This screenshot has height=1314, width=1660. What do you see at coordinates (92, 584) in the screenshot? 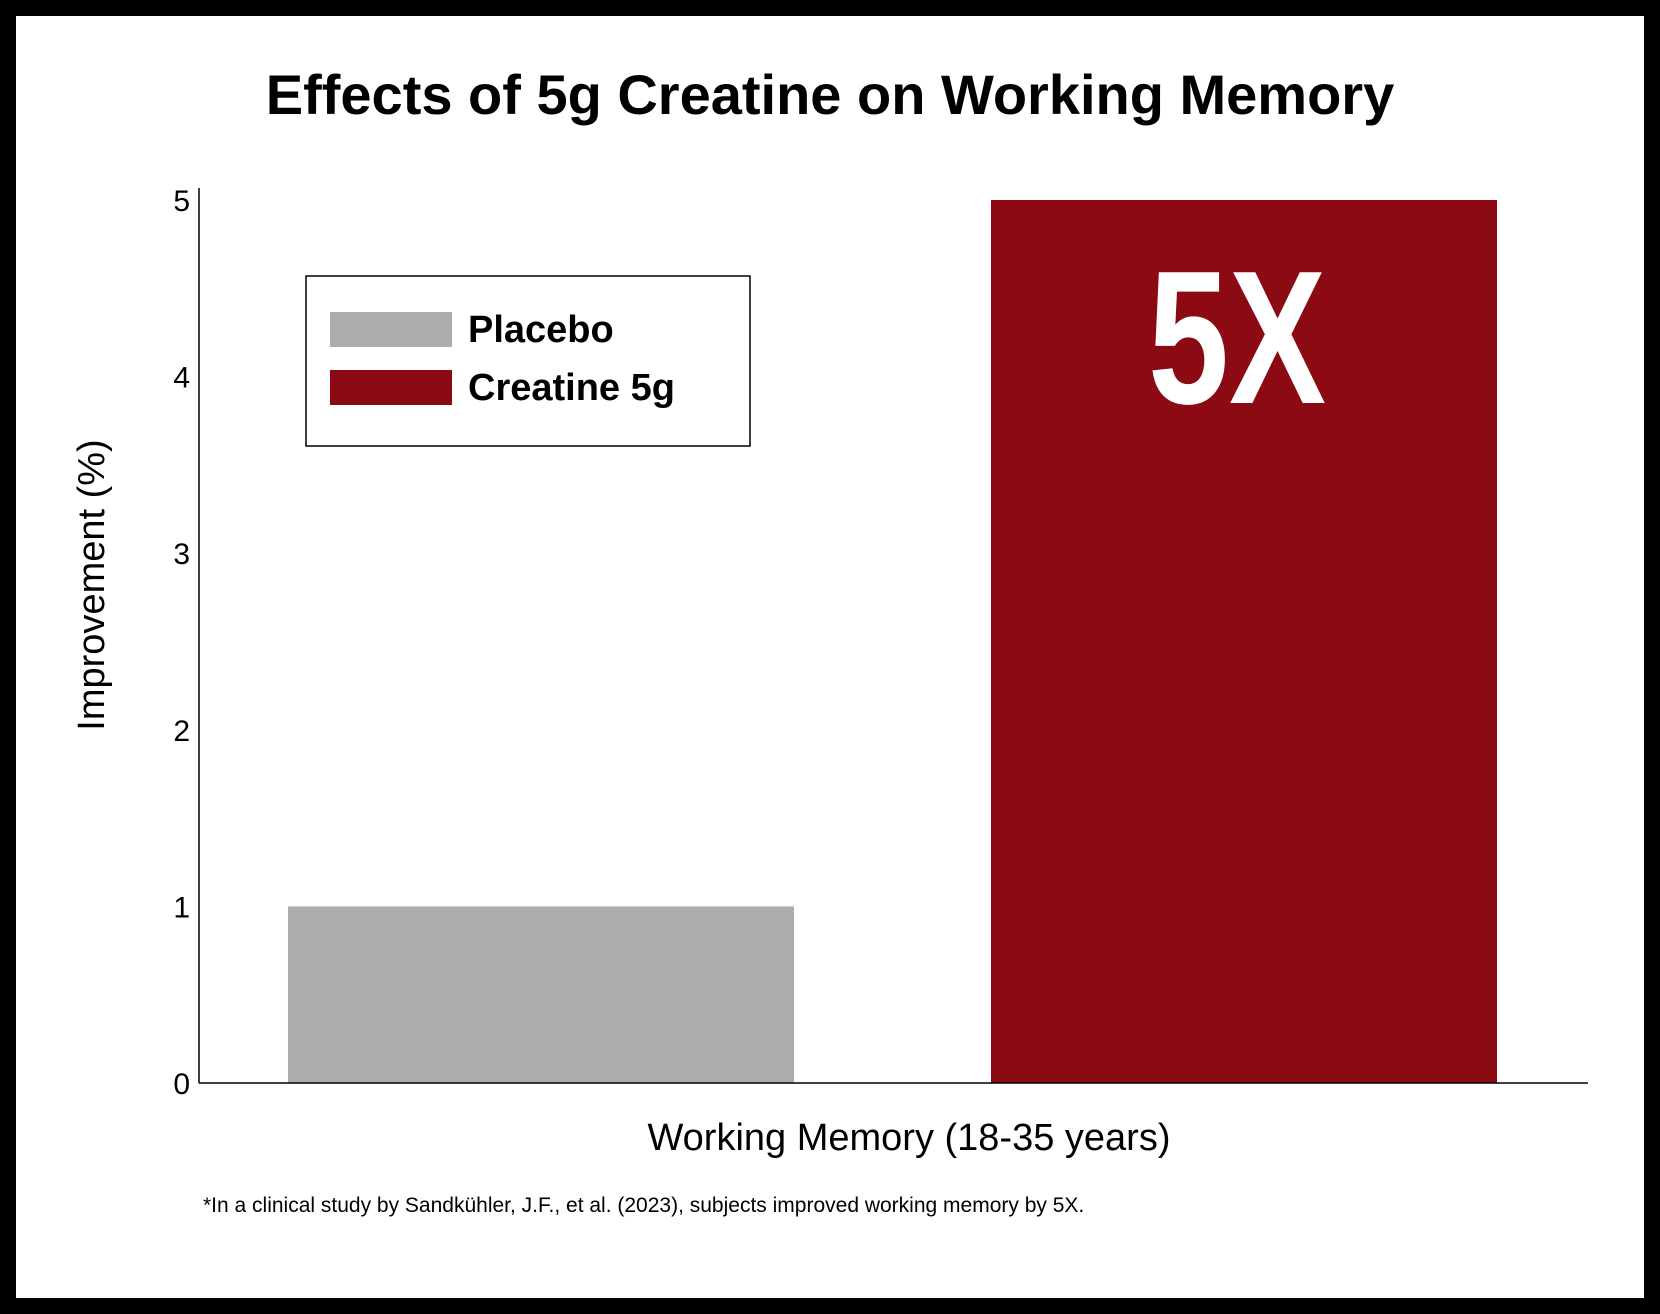
I see `y-axis-label: Improvement (%)` at bounding box center [92, 584].